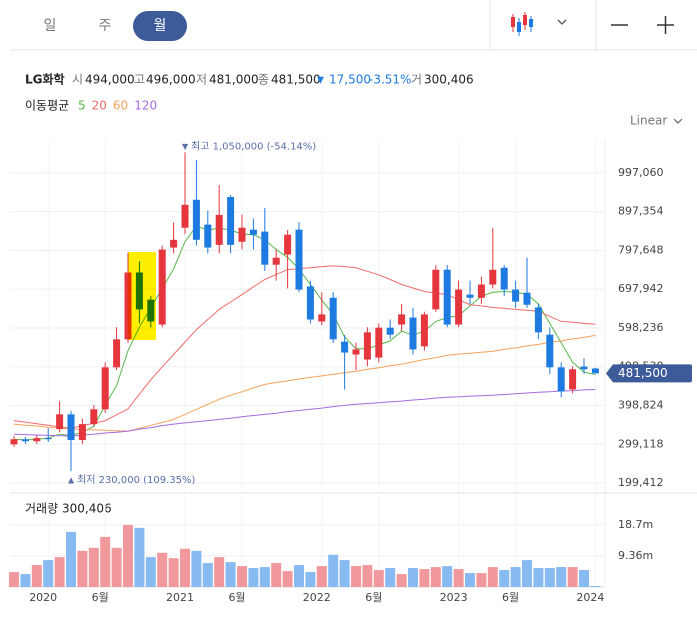 This screenshot has width=697, height=618. I want to click on annotation-low: 최저 230,000 (109.35%), so click(136, 480).